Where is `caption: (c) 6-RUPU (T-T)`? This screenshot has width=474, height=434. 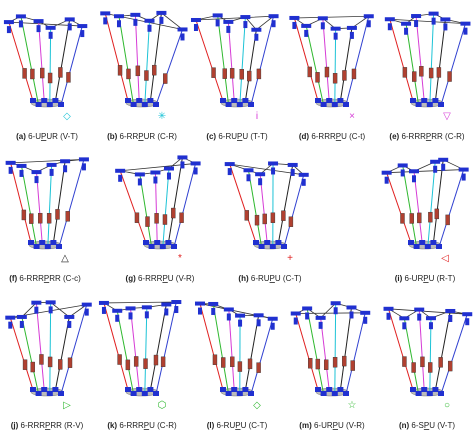 caption: (c) 6-RUPU (T-T) is located at coordinates (237, 136).